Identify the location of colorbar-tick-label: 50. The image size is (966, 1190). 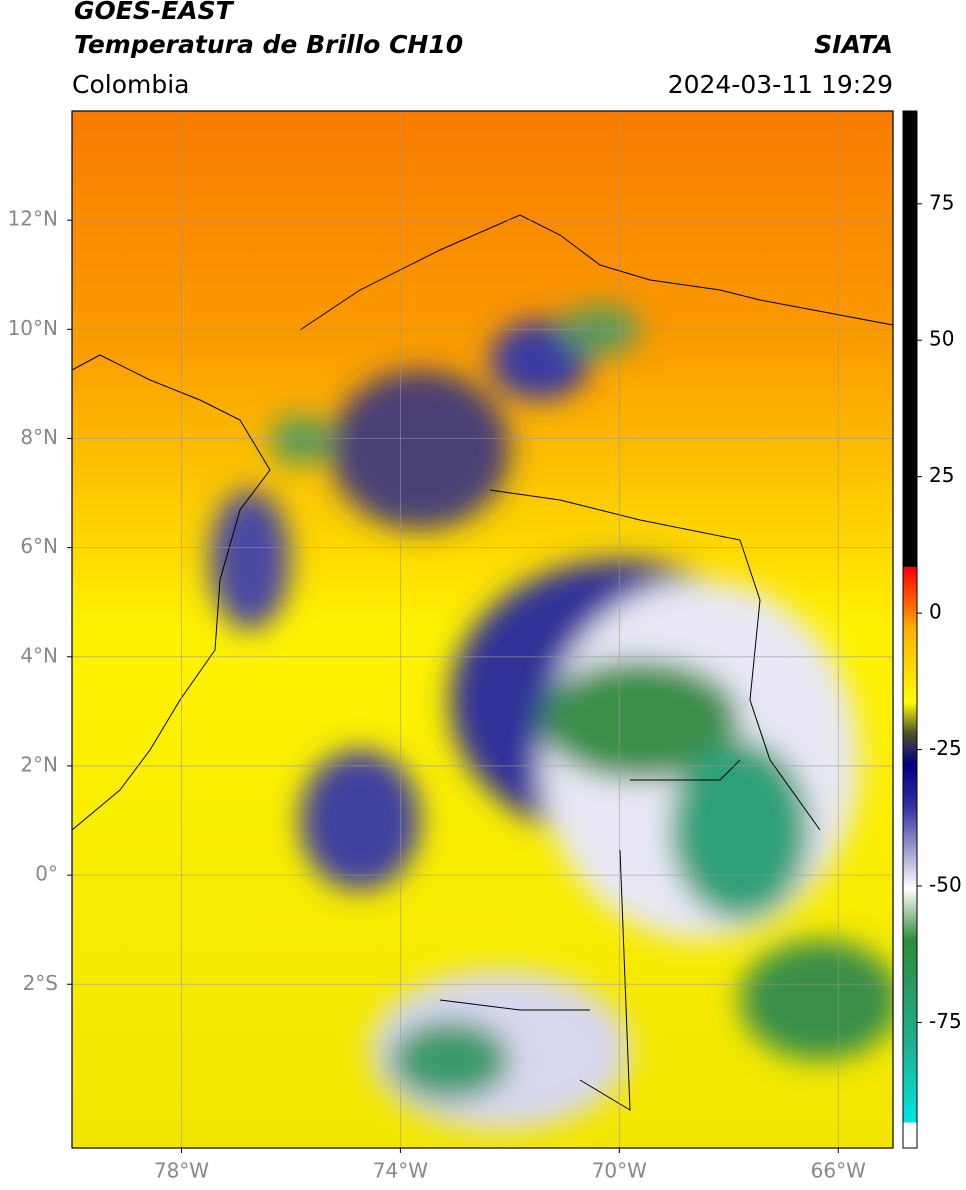
(941, 339).